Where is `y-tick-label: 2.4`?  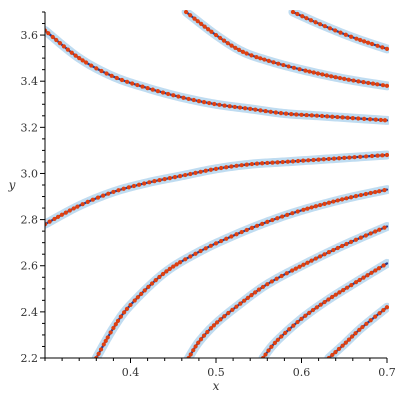 y-tick-label: 2.4 is located at coordinates (30, 312).